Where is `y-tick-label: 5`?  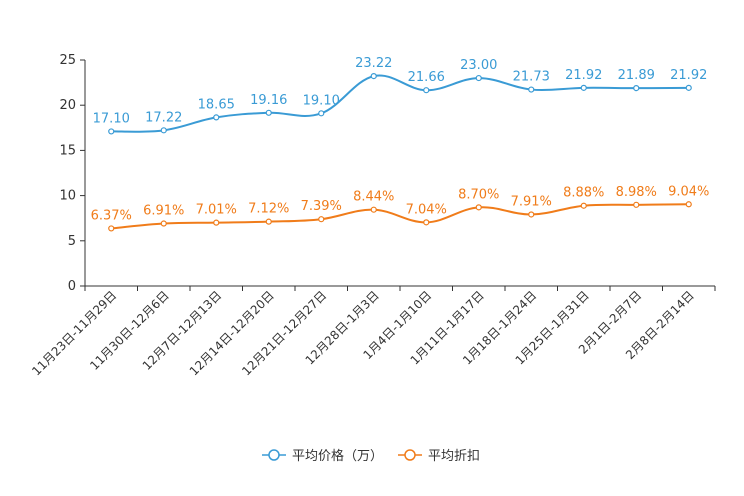
y-tick-label: 5 is located at coordinates (72, 241).